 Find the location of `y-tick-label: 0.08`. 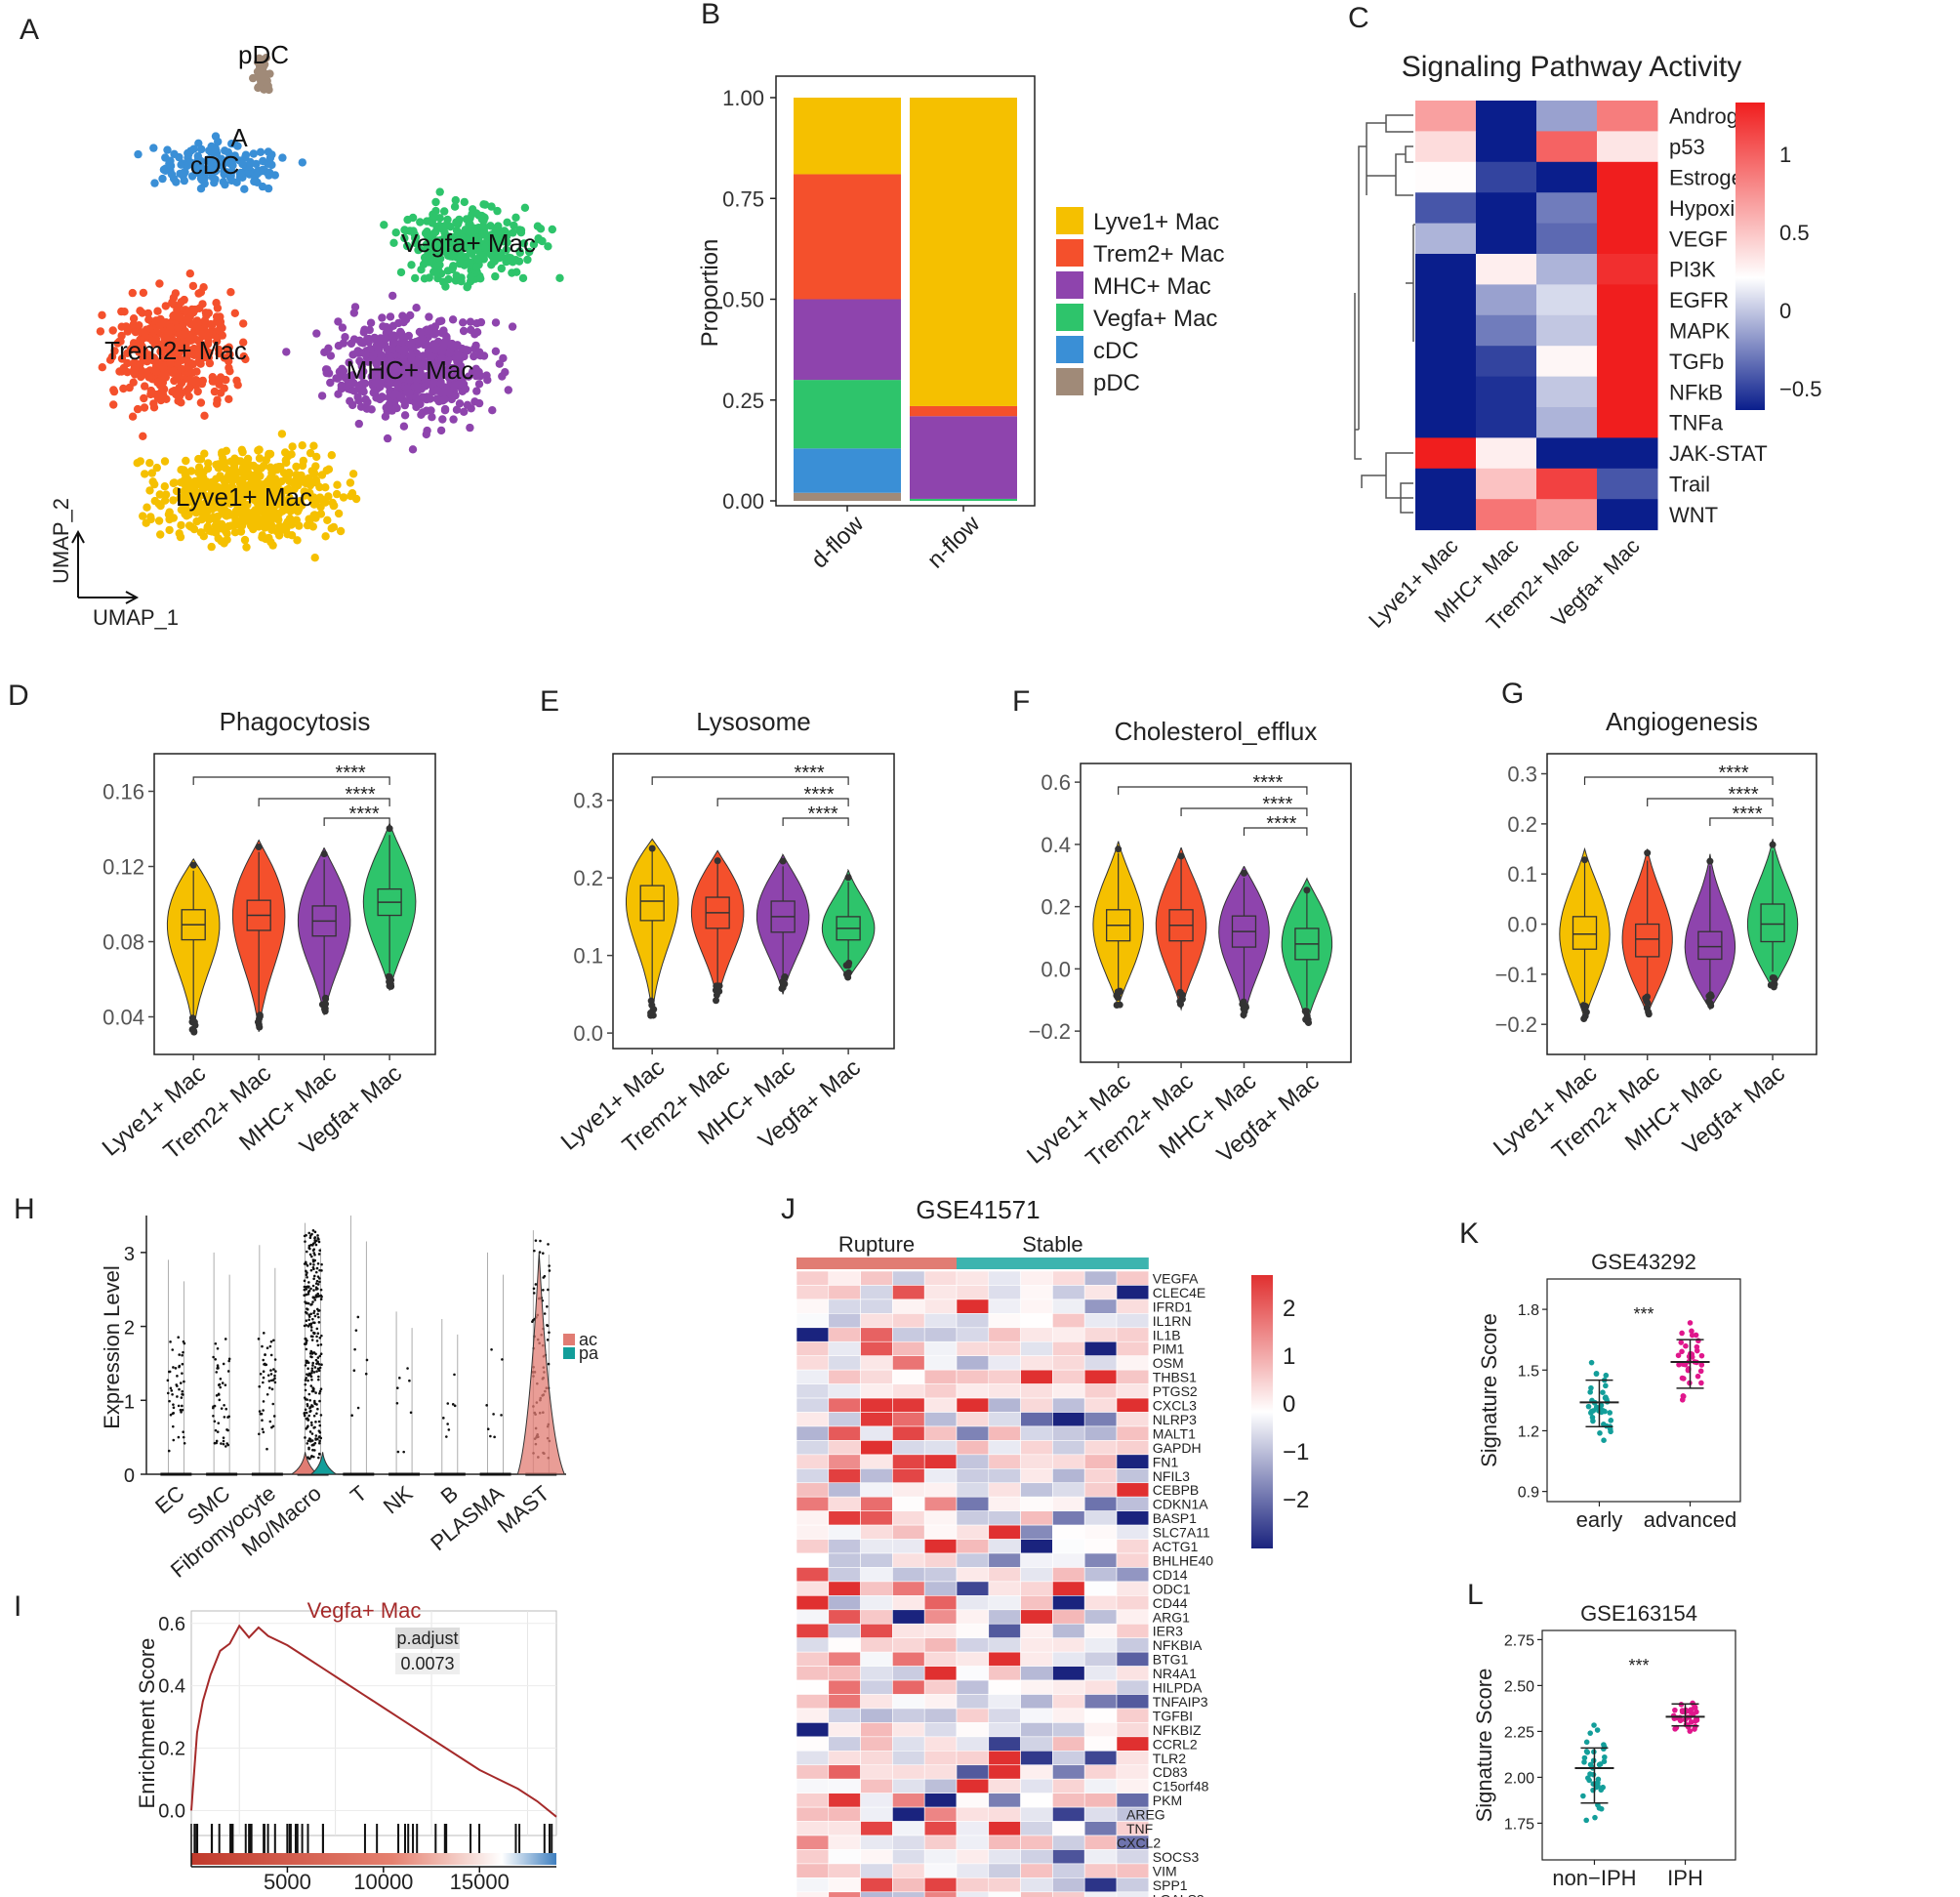

y-tick-label: 0.08 is located at coordinates (123, 942).